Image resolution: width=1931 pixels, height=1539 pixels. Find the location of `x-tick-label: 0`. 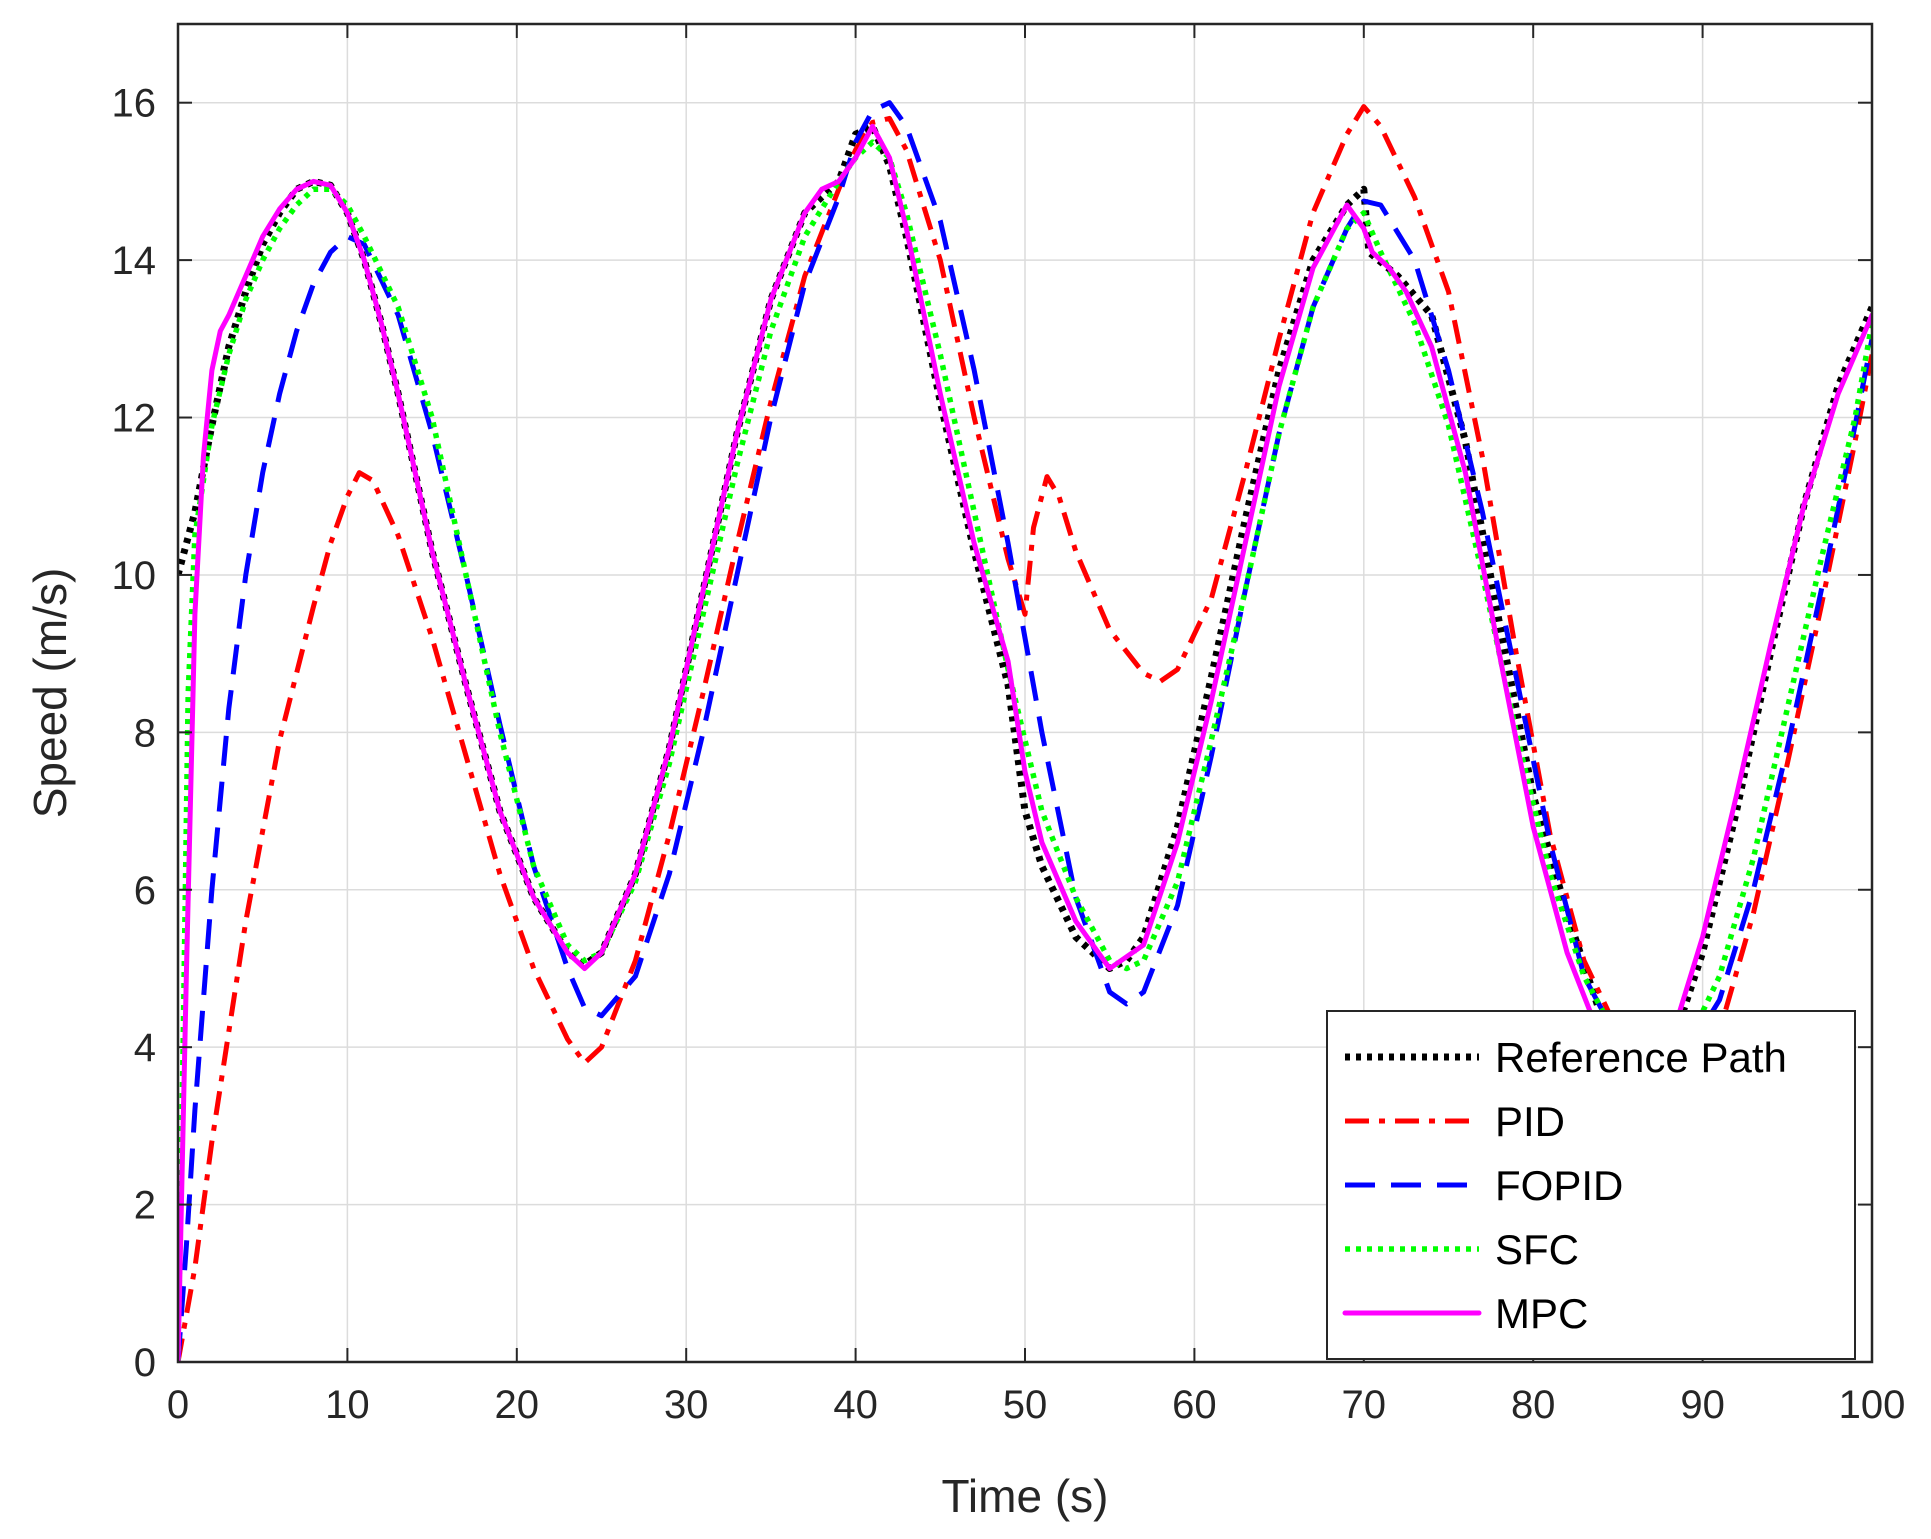

x-tick-label: 0 is located at coordinates (178, 1405).